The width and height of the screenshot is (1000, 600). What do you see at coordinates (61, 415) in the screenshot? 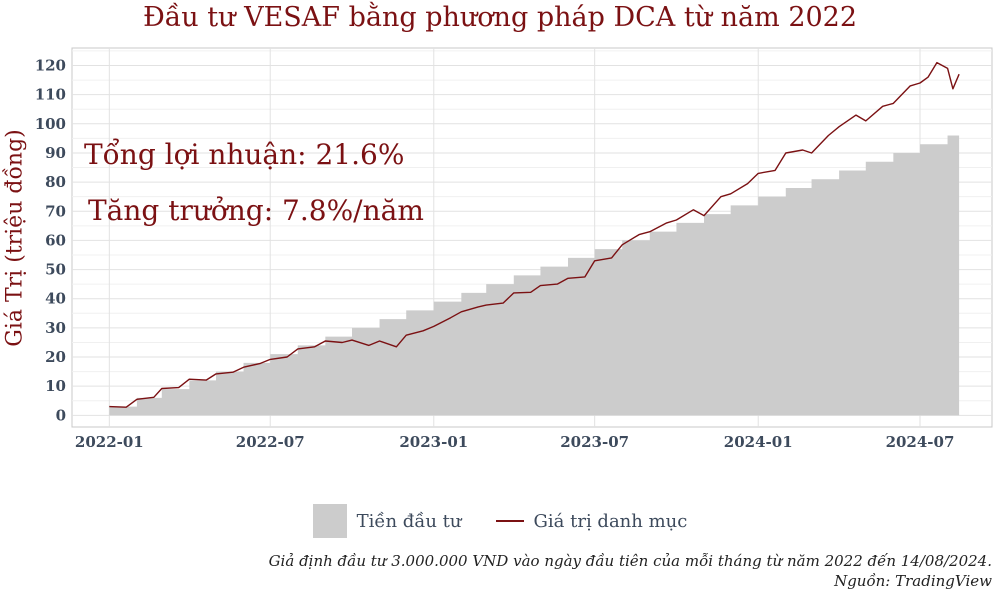
I see `y-tick-label: 0` at bounding box center [61, 415].